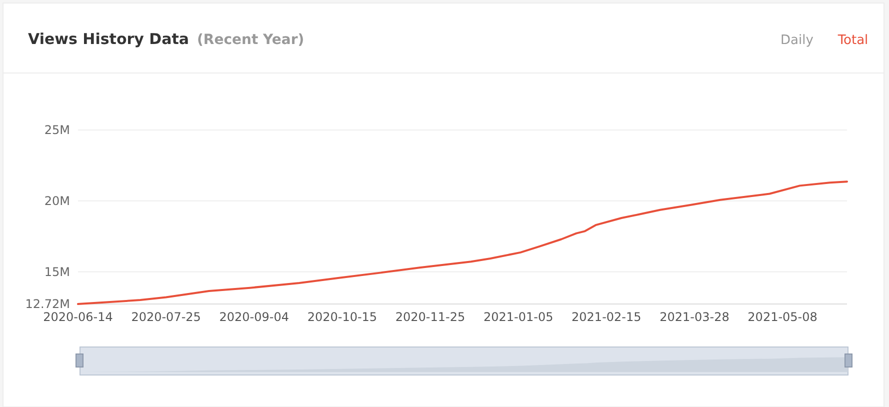  Describe the element at coordinates (254, 317) in the screenshot. I see `x-tick-label: 2020-09-04` at that location.